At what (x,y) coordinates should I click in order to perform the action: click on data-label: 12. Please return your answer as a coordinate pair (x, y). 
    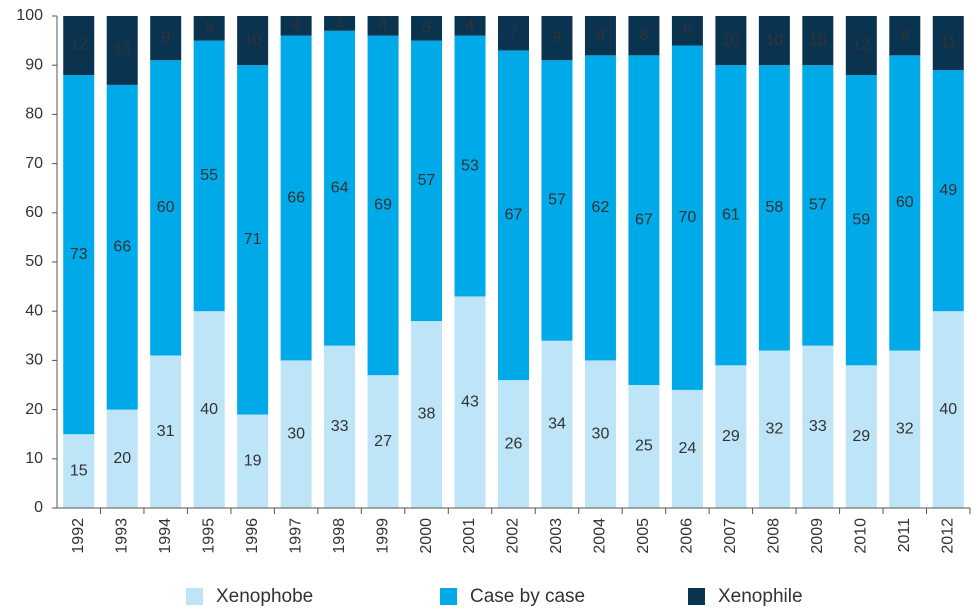
    Looking at the image, I should click on (79, 45).